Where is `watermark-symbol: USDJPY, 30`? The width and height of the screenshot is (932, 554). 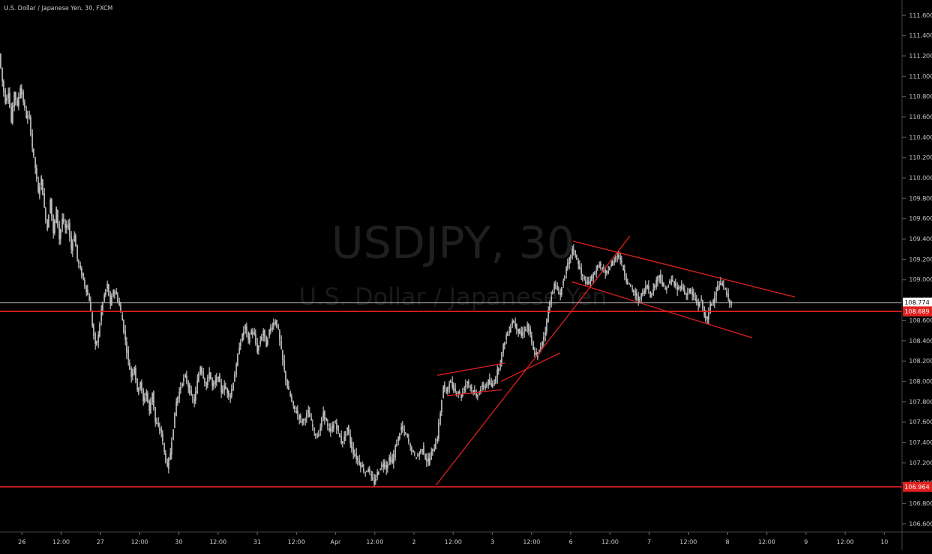 watermark-symbol: USDJPY, 30 is located at coordinates (452, 243).